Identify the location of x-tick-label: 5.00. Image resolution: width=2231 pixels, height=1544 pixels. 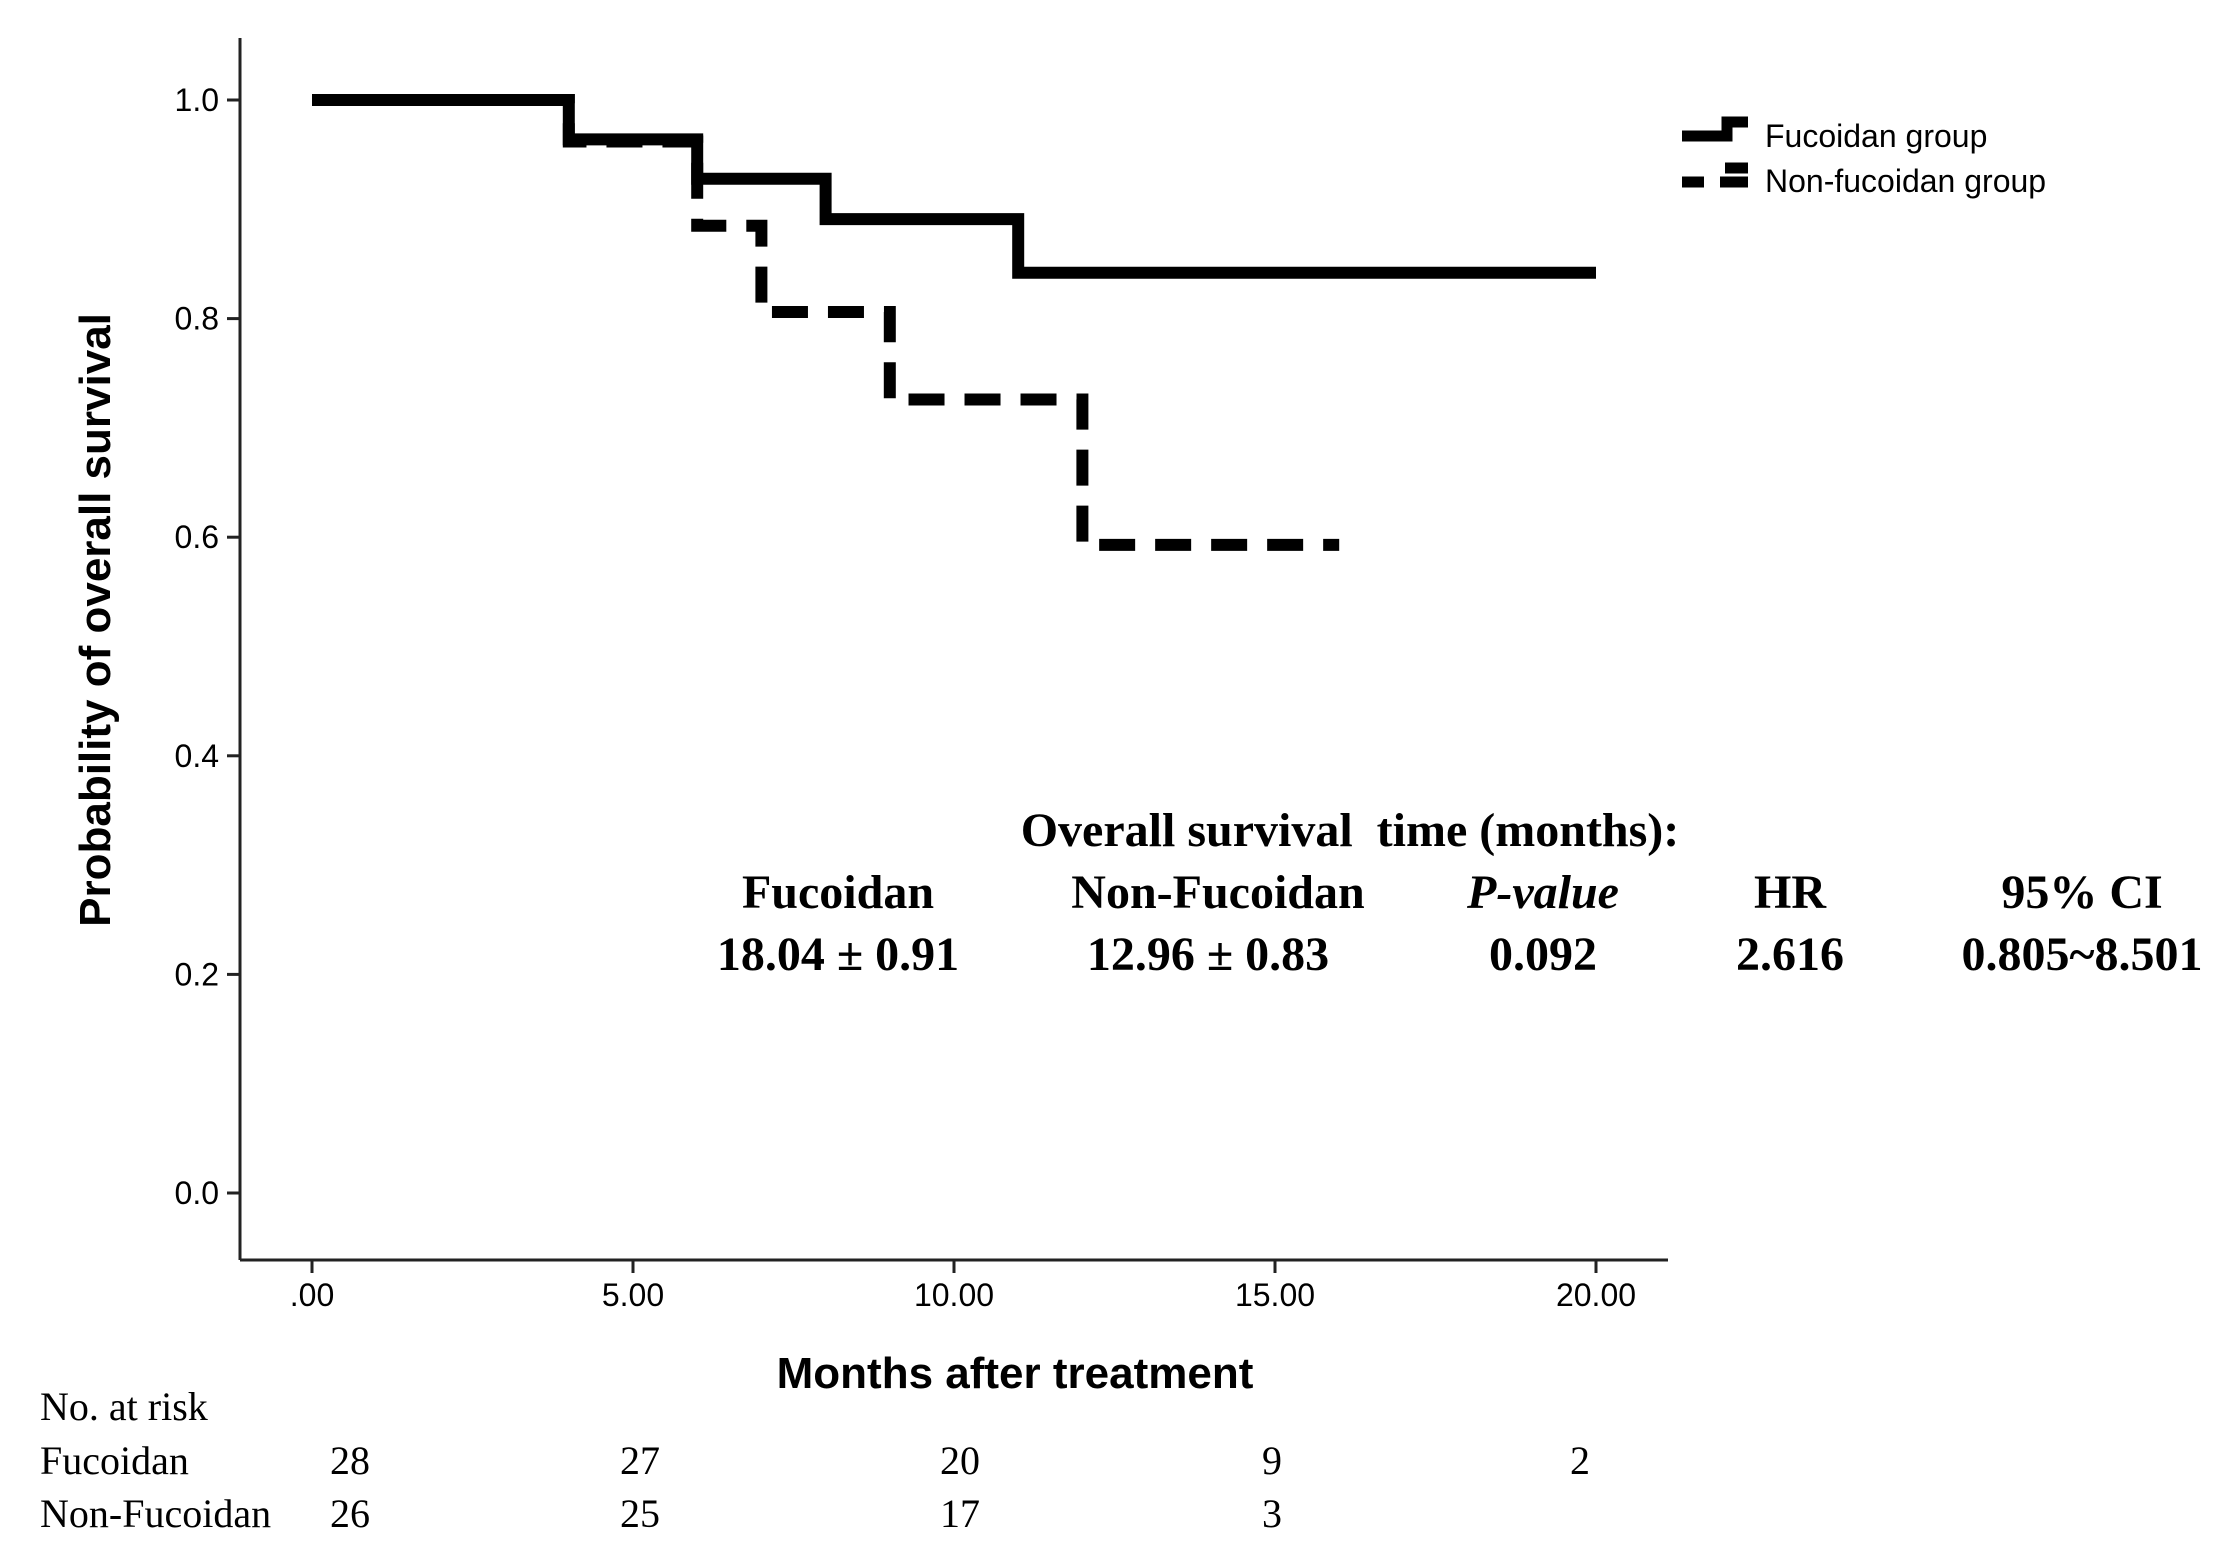
(633, 1295).